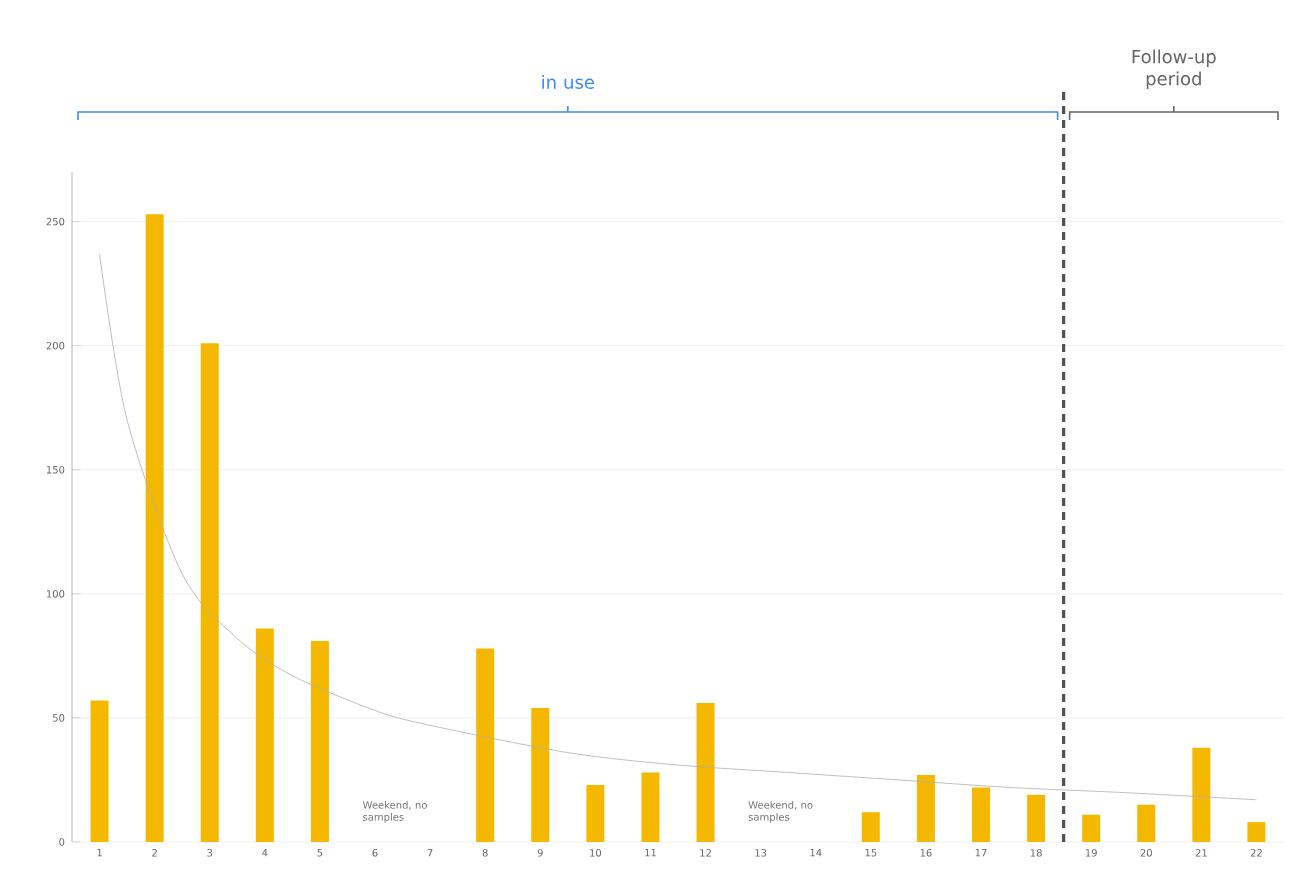 The width and height of the screenshot is (1296, 886). I want to click on text: in use, so click(568, 81).